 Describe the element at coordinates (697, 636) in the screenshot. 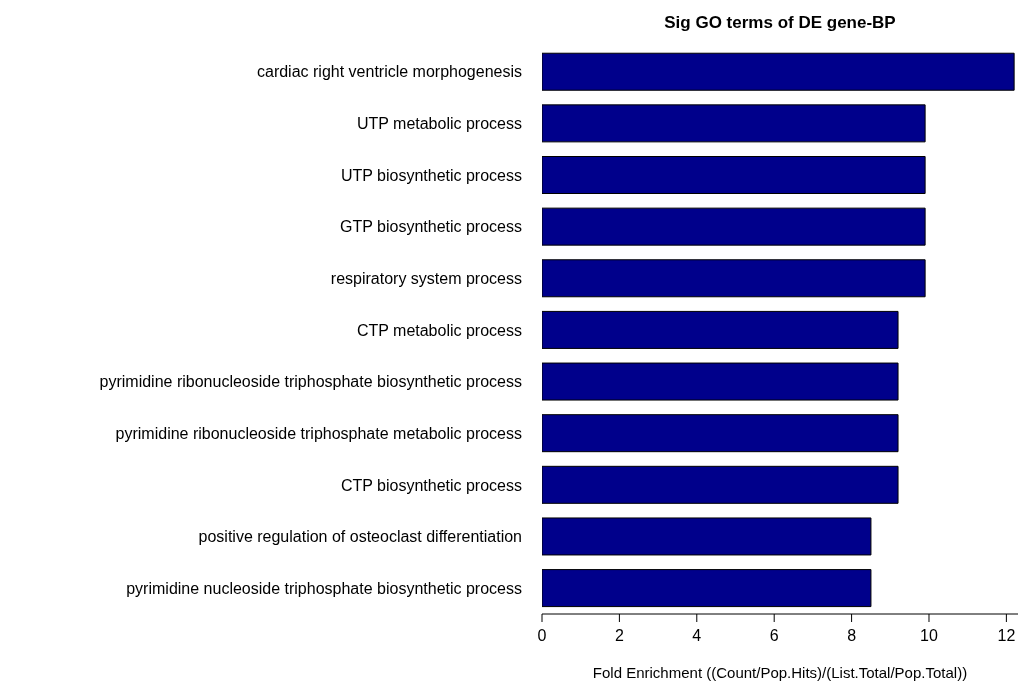

I see `x-tick-label: 4` at that location.